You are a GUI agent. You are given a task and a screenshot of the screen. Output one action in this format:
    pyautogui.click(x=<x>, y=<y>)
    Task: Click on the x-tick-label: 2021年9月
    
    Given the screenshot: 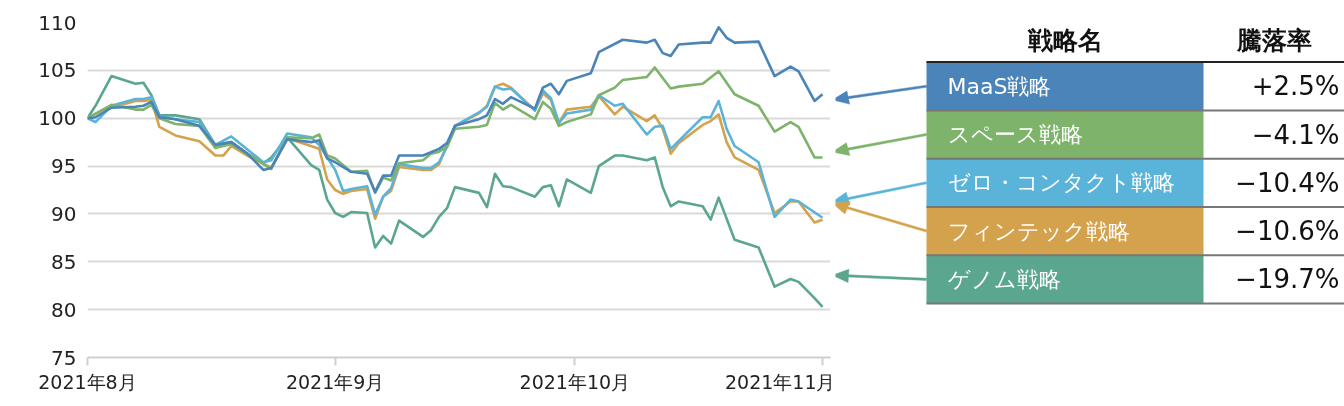 What is the action you would take?
    pyautogui.click(x=335, y=381)
    